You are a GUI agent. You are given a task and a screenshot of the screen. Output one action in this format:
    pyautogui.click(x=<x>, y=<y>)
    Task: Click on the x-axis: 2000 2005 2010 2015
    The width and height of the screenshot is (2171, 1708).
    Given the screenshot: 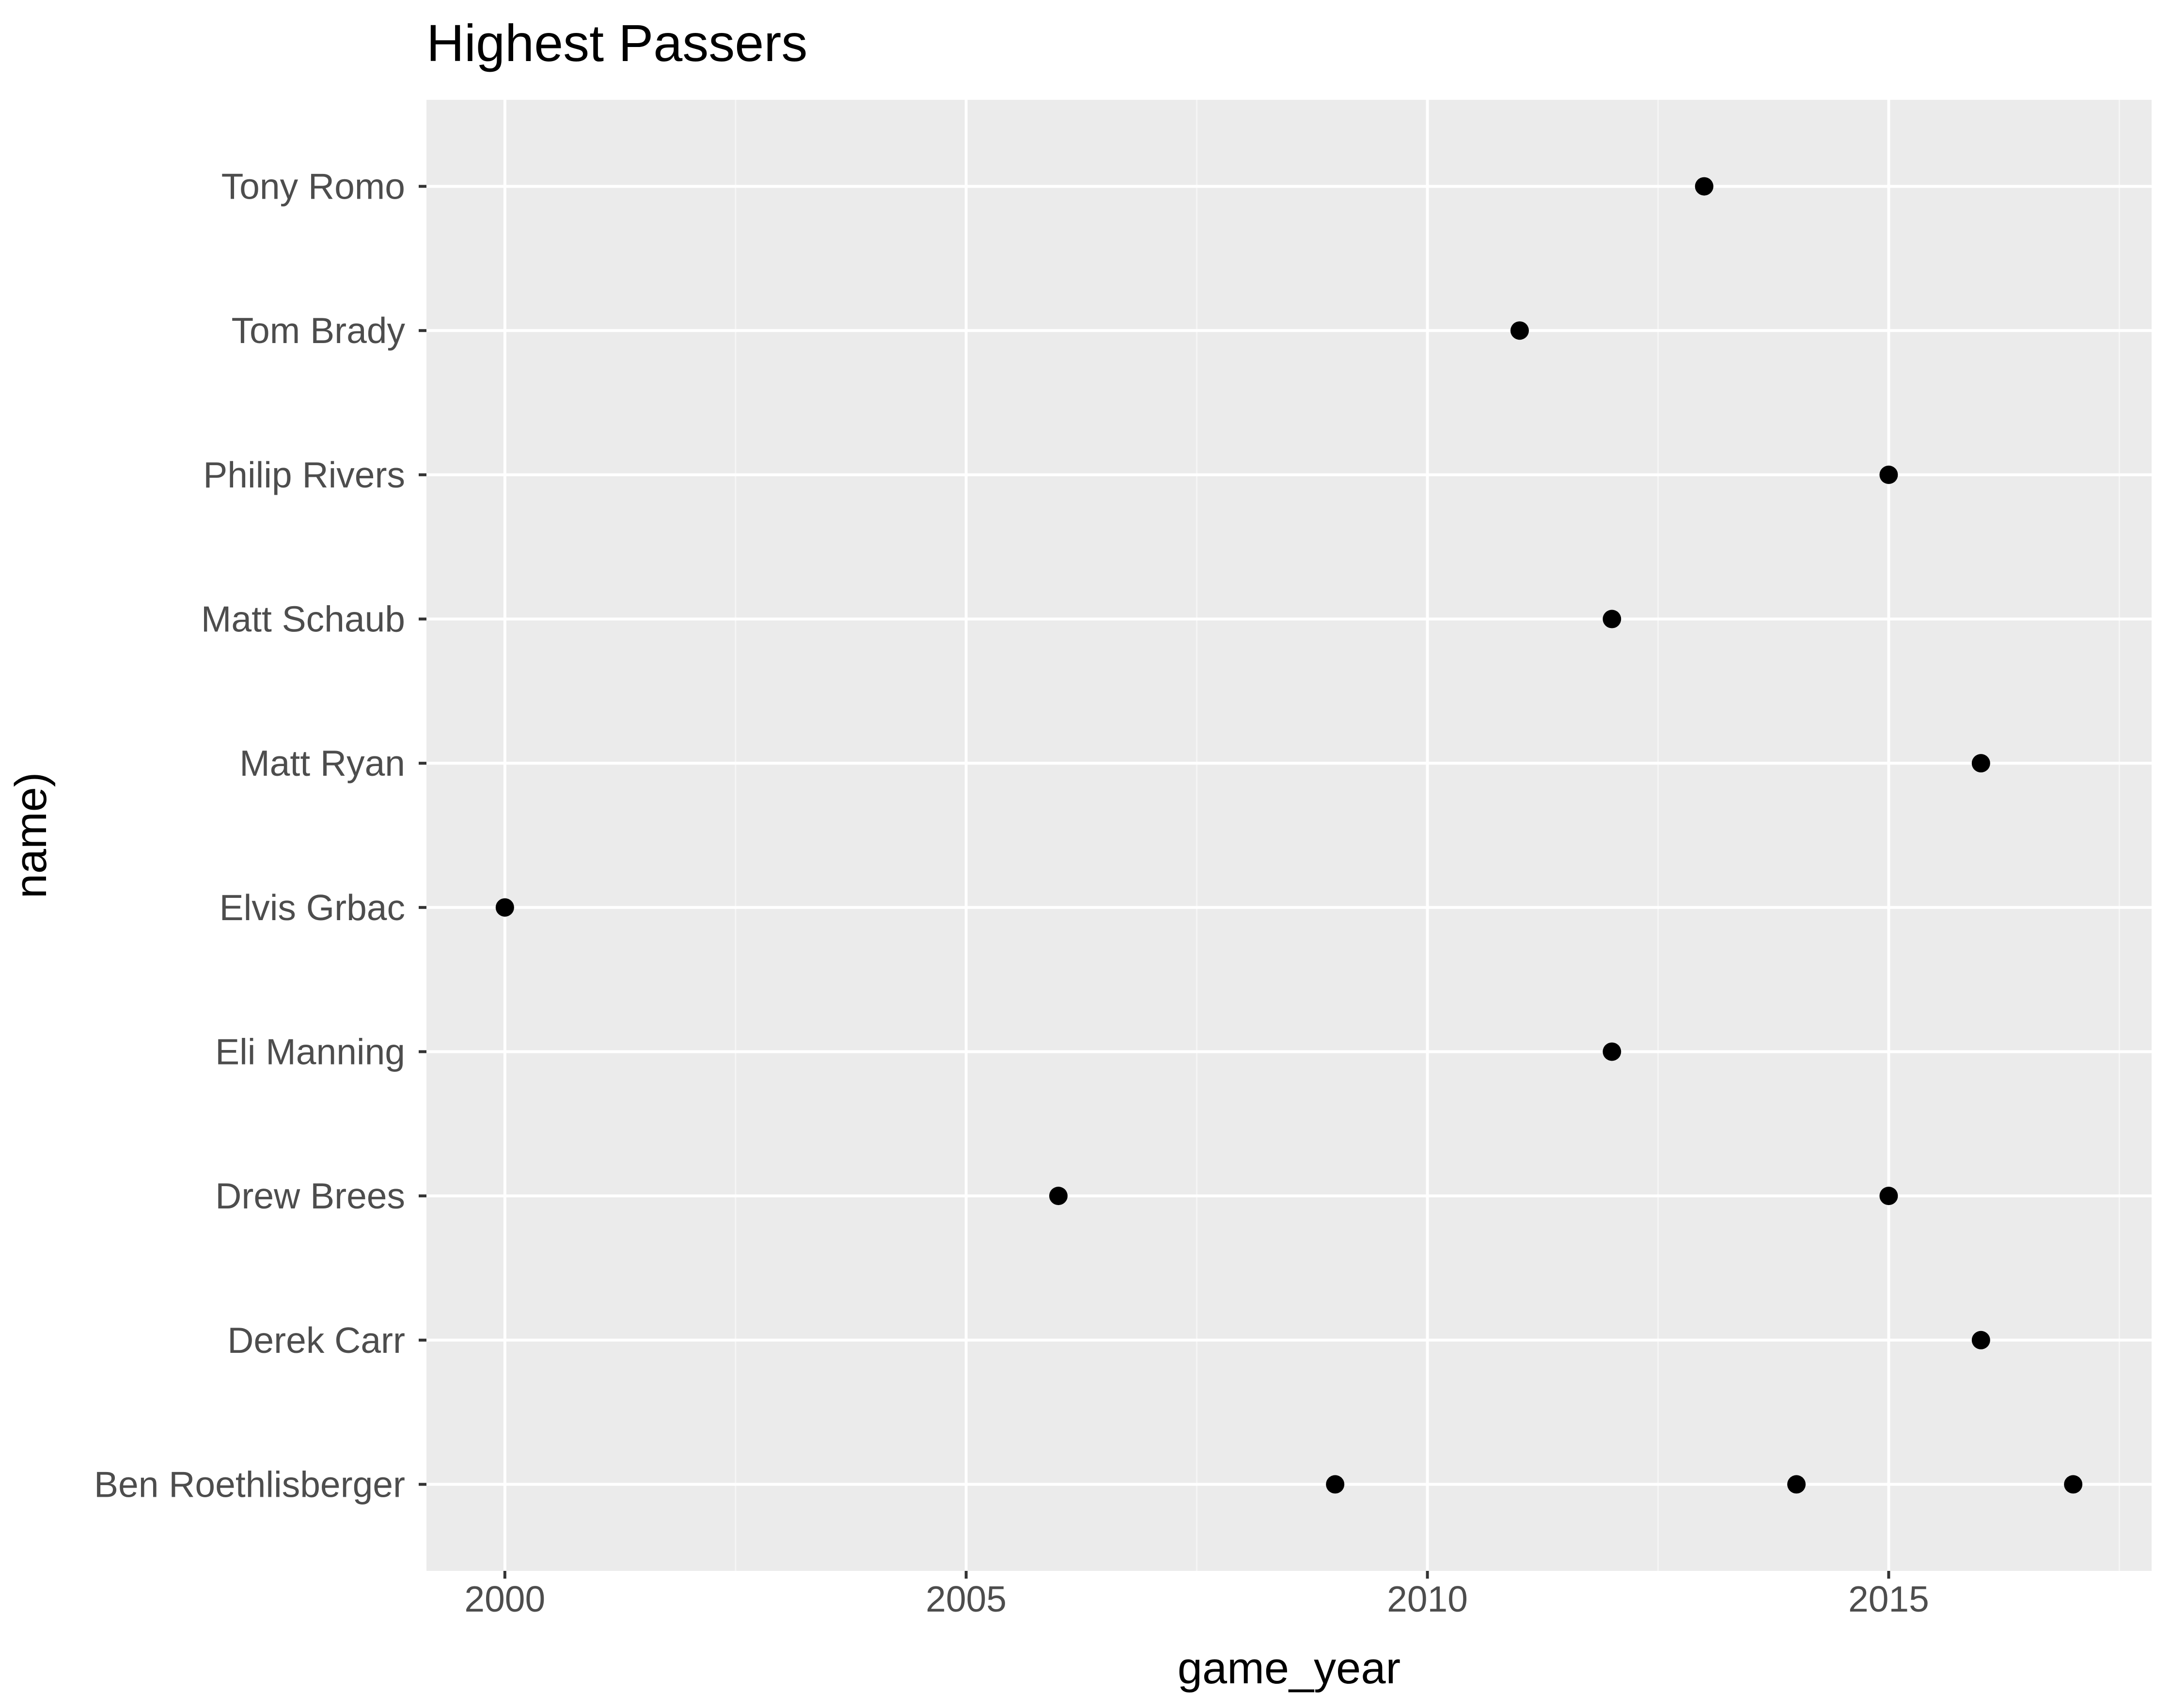 What is the action you would take?
    pyautogui.click(x=1196, y=1595)
    